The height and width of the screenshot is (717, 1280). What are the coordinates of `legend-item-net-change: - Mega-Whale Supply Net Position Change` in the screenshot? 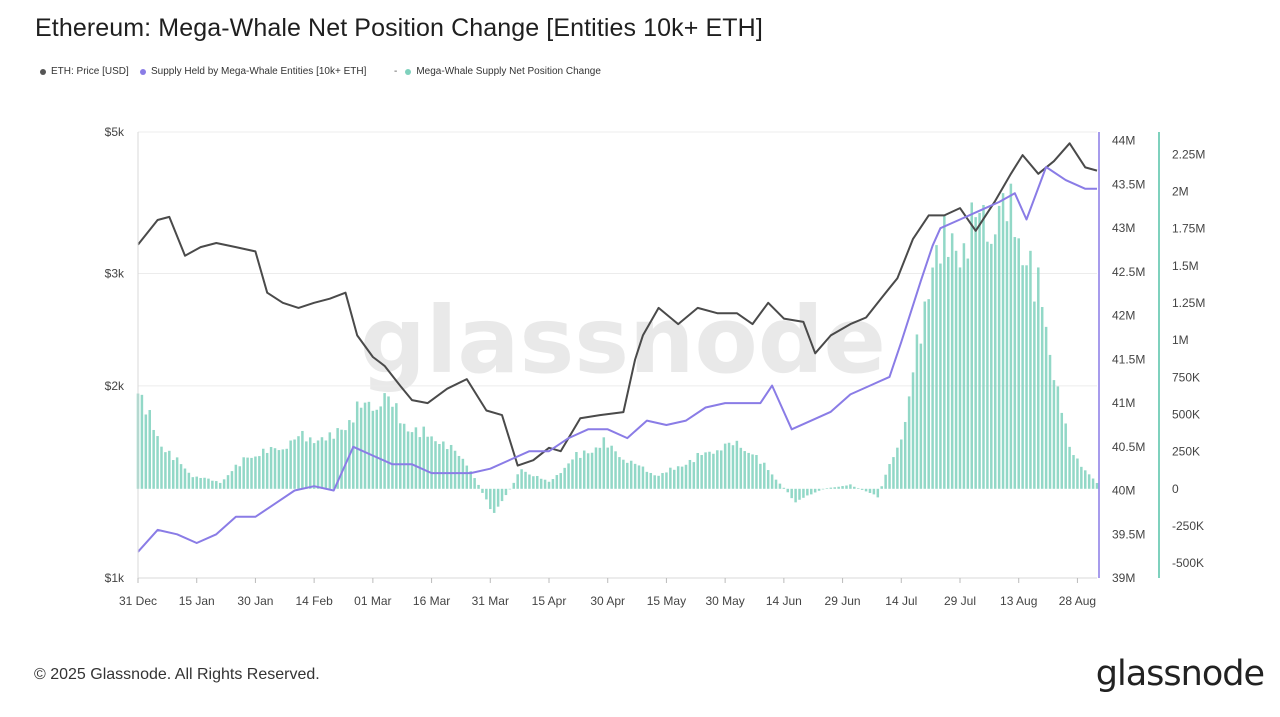 It's located at (497, 71).